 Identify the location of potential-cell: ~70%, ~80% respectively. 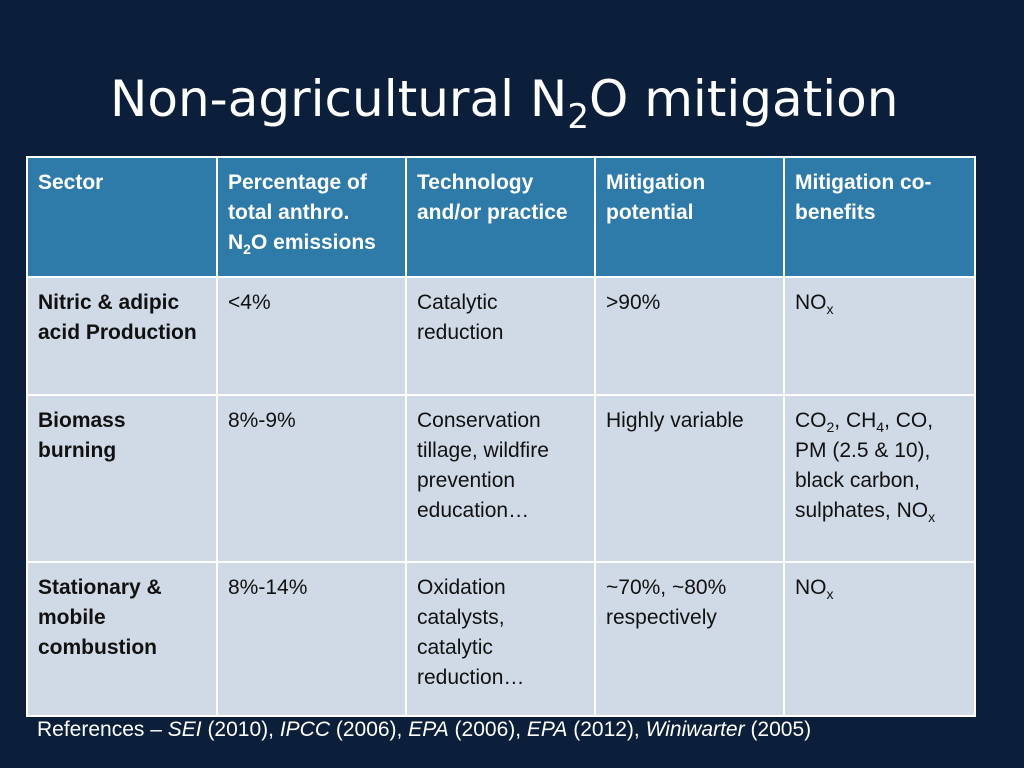
(689, 639).